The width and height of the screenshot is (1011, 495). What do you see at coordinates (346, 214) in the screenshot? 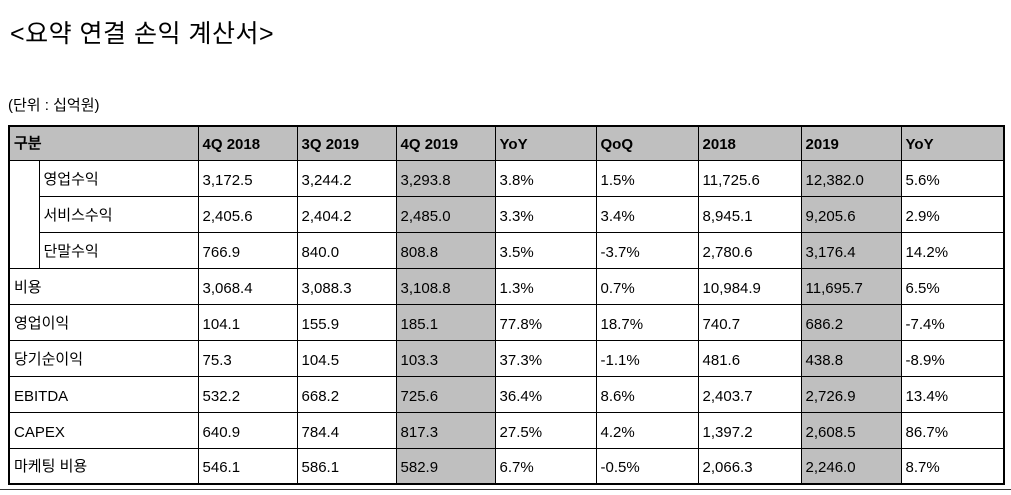
I see `data-cell: 2,404.2` at bounding box center [346, 214].